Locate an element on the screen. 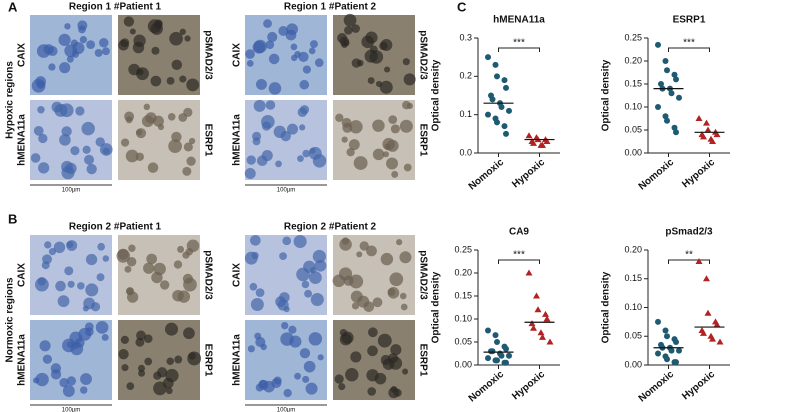 Image resolution: width=789 pixels, height=412 pixels. y-tick-label: 0.2 is located at coordinates (465, 76).